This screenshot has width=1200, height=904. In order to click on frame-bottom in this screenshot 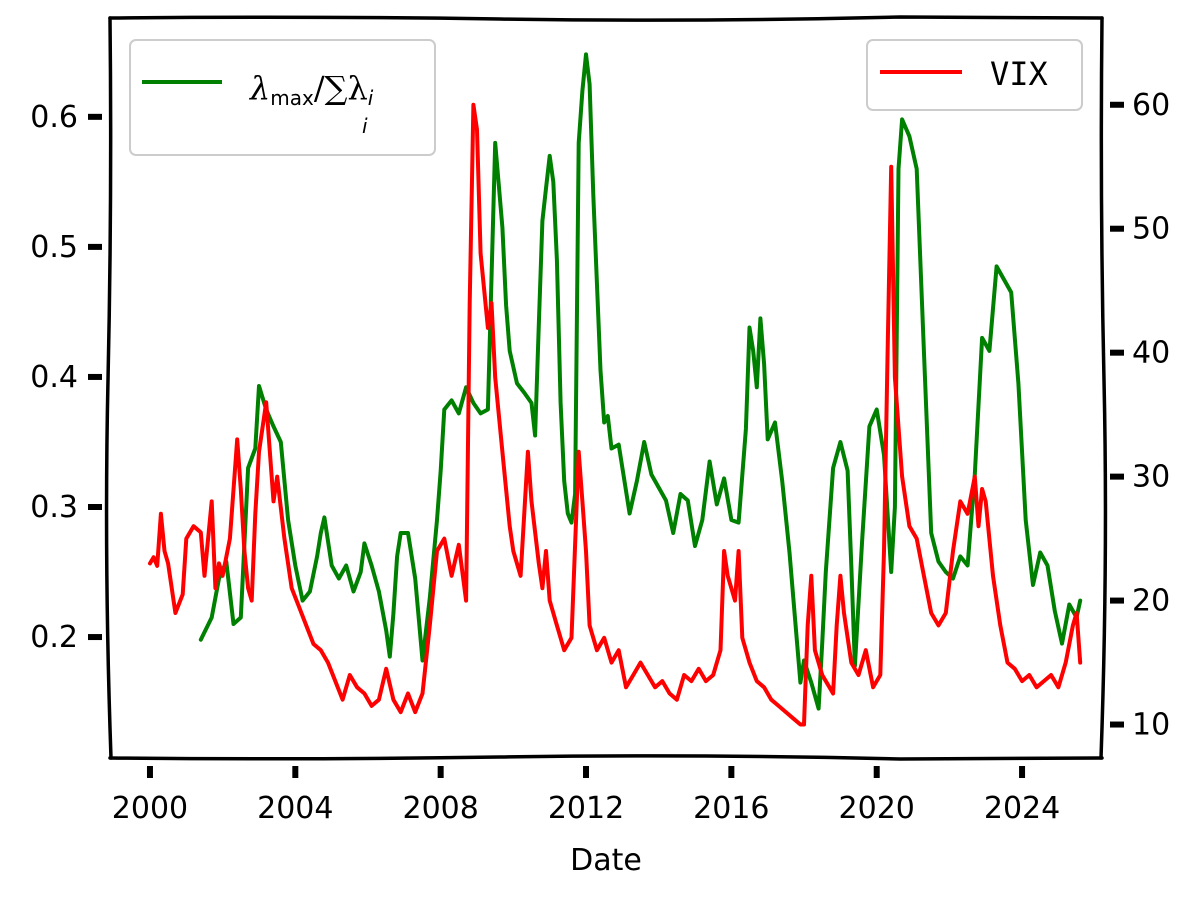, I will do `click(606, 757)`.